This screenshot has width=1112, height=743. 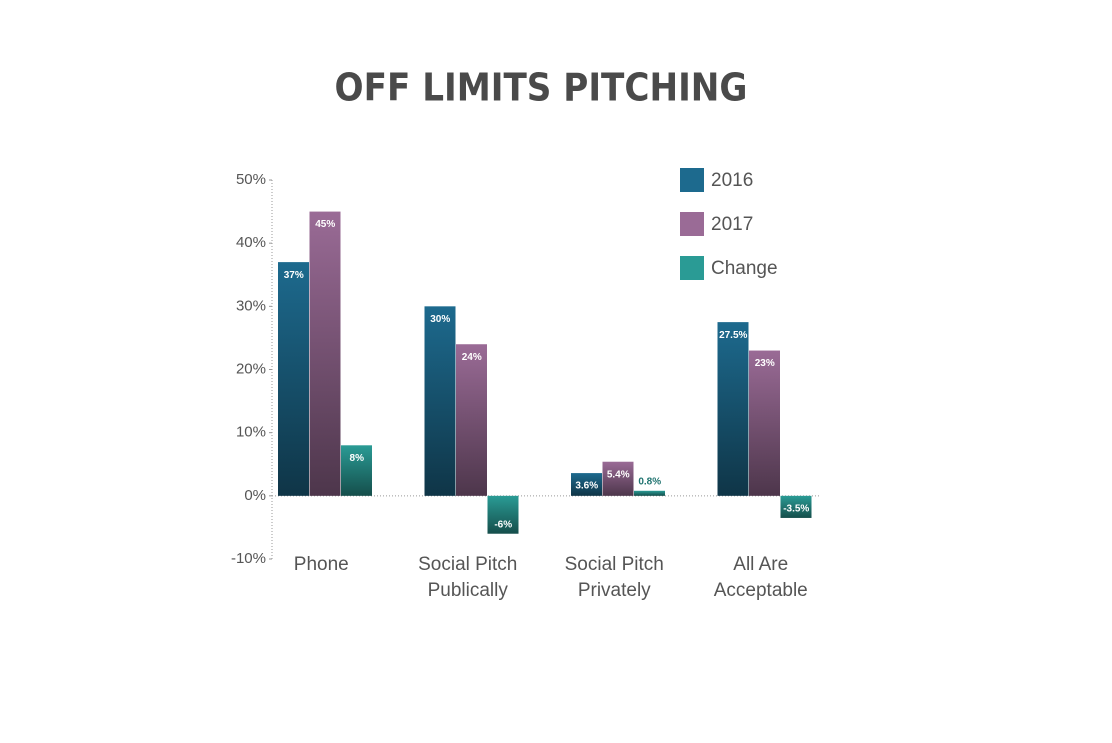 What do you see at coordinates (251, 368) in the screenshot?
I see `y-tick-label: 20%` at bounding box center [251, 368].